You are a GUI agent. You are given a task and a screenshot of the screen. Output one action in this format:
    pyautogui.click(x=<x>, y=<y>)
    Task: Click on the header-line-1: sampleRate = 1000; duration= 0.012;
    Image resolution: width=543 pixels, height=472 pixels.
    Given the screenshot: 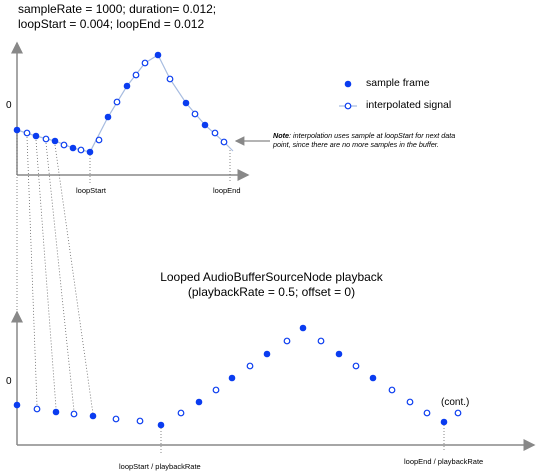 What is the action you would take?
    pyautogui.click(x=117, y=9)
    